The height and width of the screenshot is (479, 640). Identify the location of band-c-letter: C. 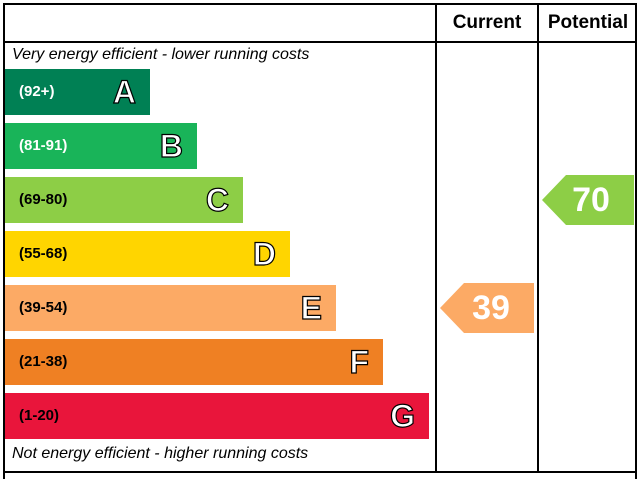
(217, 199).